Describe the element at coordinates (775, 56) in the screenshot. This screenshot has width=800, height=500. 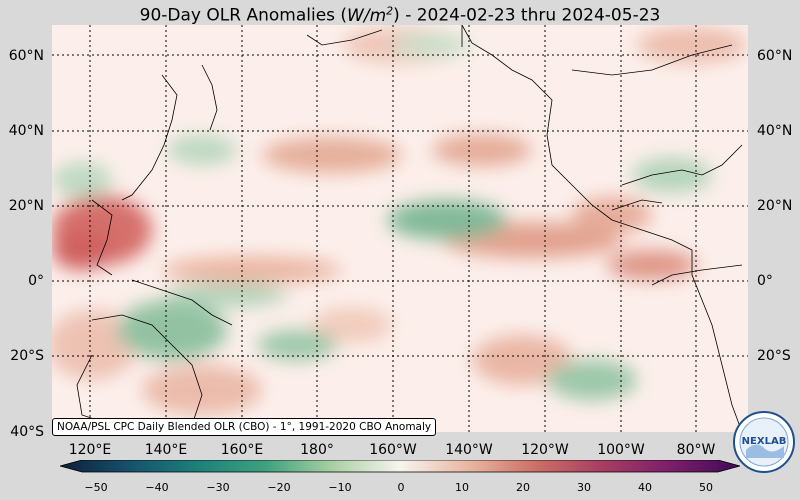
I see `lat-label-60n-right: 60°N` at that location.